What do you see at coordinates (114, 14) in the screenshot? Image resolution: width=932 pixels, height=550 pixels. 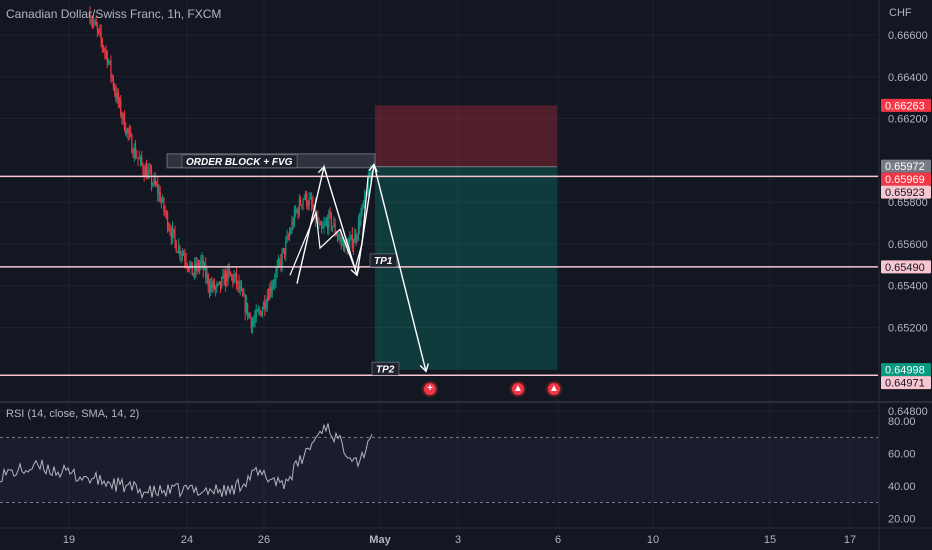 I see `symbol-title: Canadian Dollar/Swiss Franc, 1h, FXCM` at bounding box center [114, 14].